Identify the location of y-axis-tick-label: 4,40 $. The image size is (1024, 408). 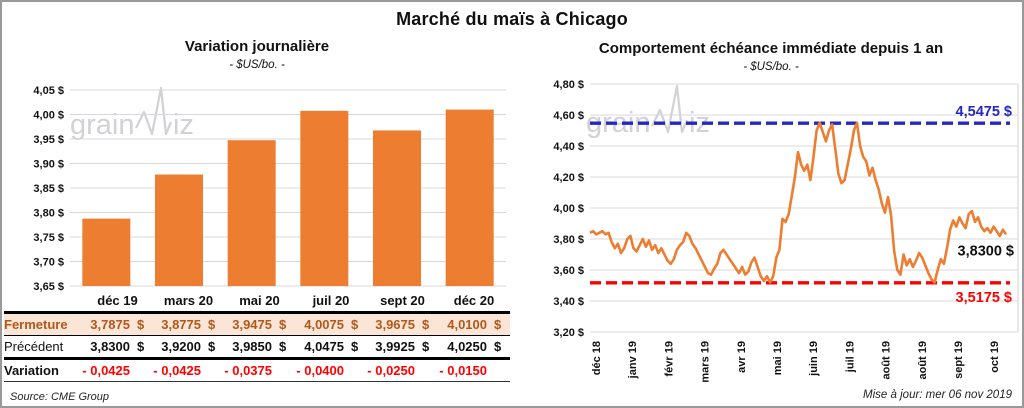
(568, 147).